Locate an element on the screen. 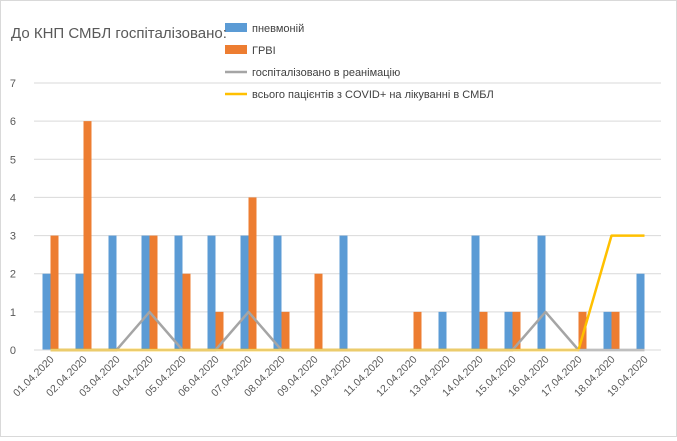 The image size is (677, 441). y-tick-label: 3 is located at coordinates (13, 237).